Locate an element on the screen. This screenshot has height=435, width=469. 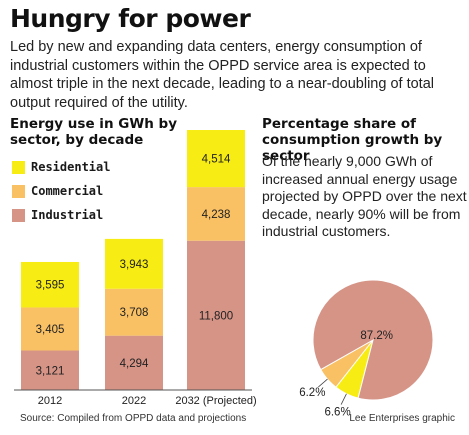
legend-label-residential: Residential is located at coordinates (71, 167).